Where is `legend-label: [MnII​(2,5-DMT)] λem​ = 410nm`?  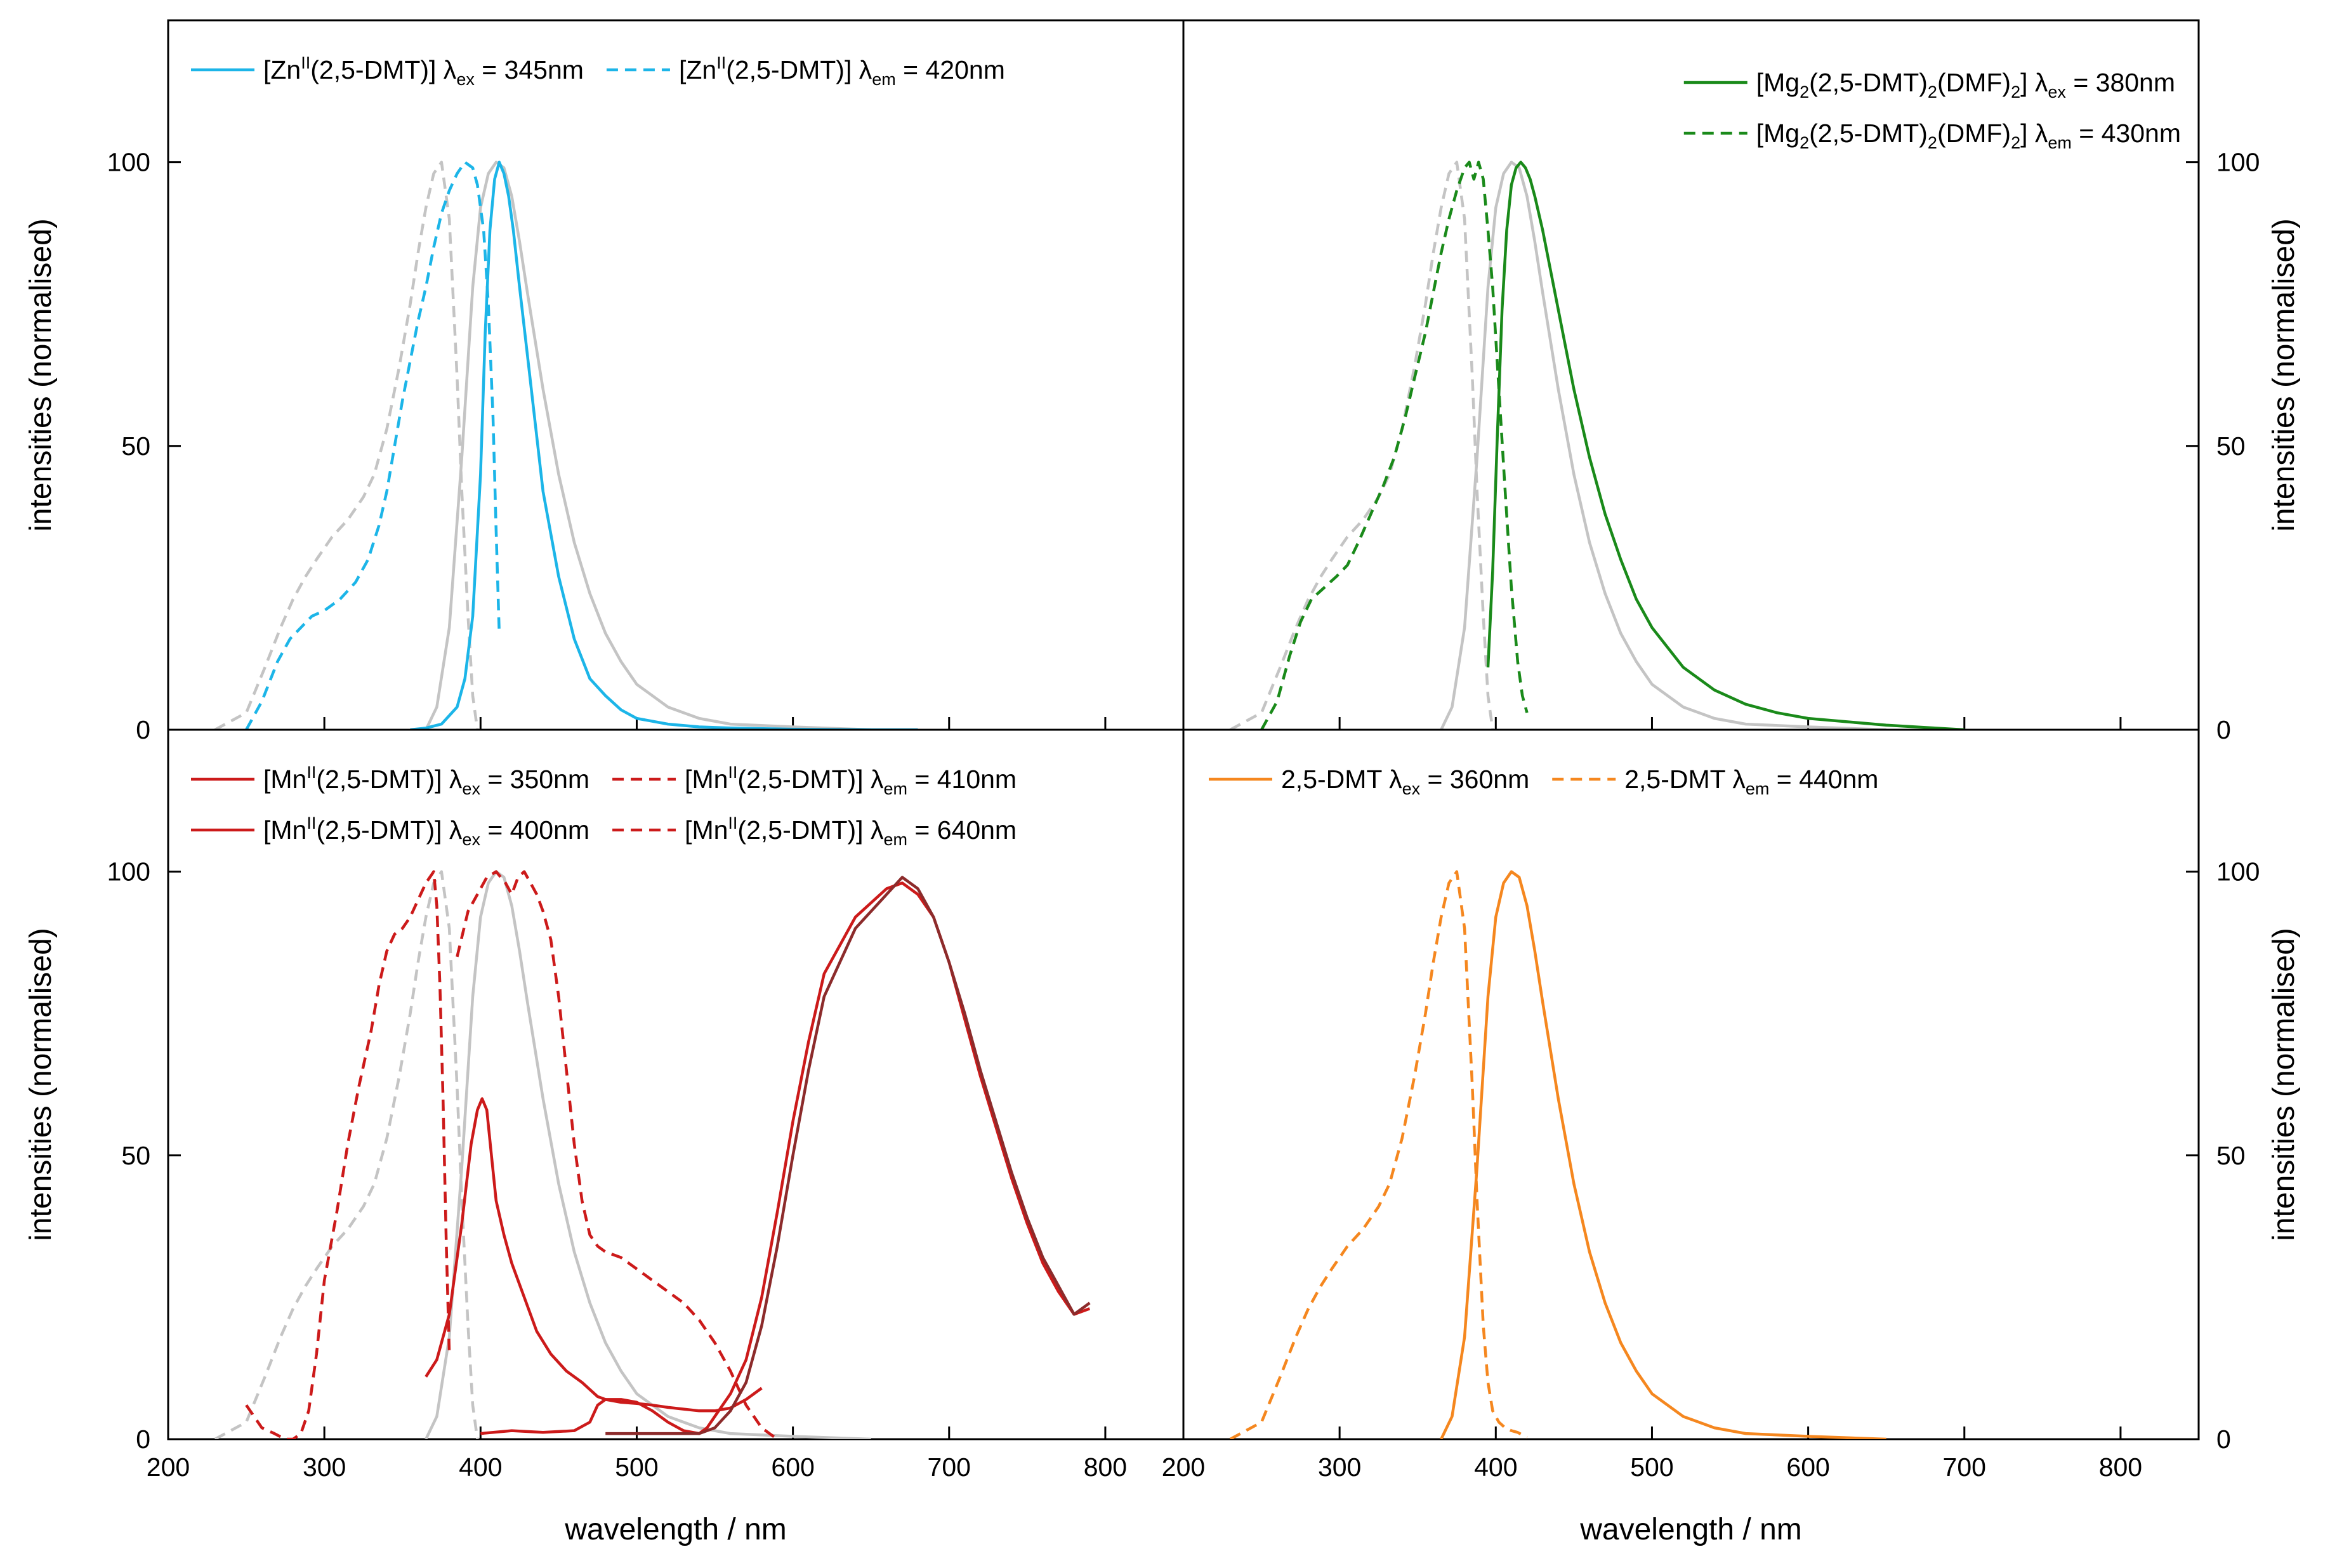 legend-label: [MnII​(2,5-DMT)] λem​ = 410nm is located at coordinates (851, 780).